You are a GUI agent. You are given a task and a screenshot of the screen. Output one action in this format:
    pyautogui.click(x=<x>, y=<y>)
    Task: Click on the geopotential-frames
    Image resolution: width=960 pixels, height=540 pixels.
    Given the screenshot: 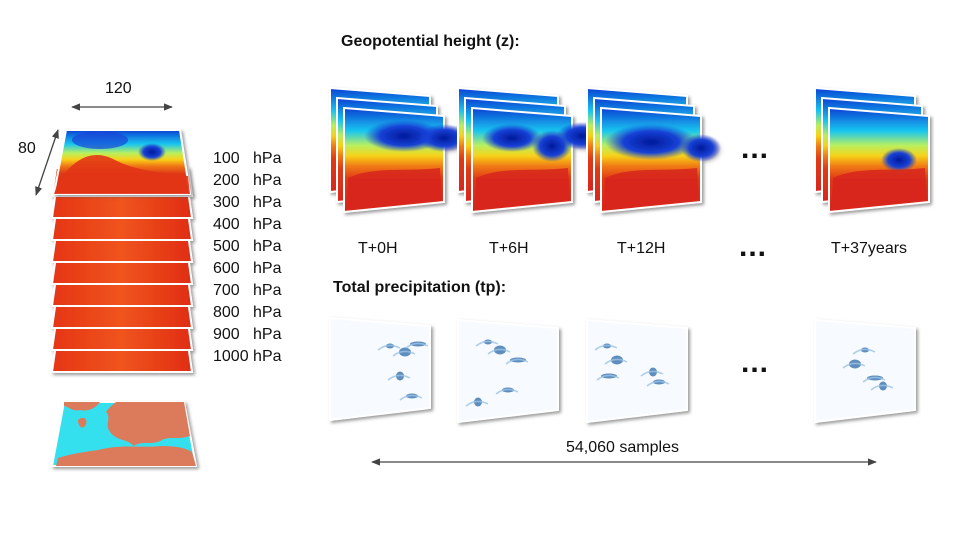 What is the action you would take?
    pyautogui.click(x=629, y=150)
    